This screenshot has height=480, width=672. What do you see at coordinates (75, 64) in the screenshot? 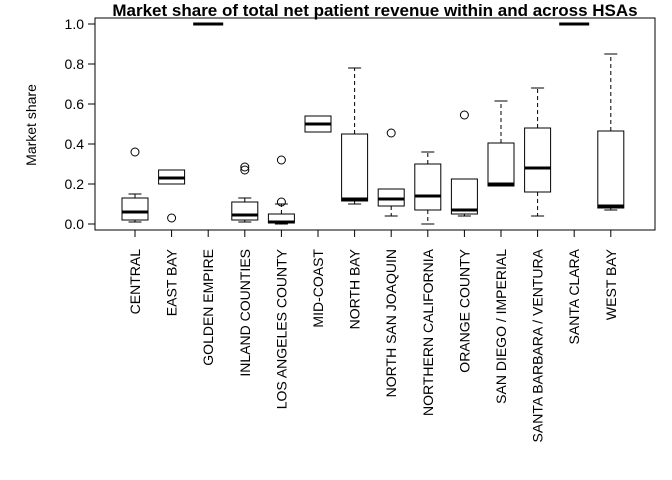
I see `y-tick-label: 0.8` at bounding box center [75, 64].